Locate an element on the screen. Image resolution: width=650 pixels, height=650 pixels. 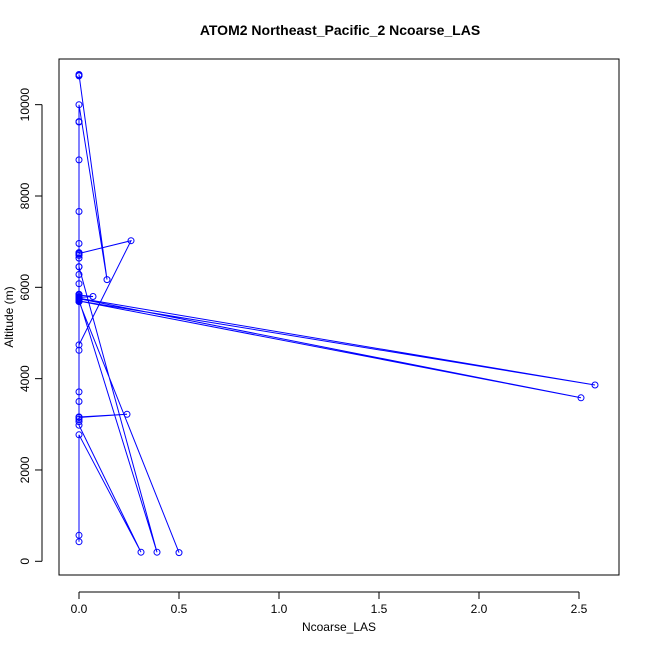
x-tick-label: 1.5 is located at coordinates (379, 609).